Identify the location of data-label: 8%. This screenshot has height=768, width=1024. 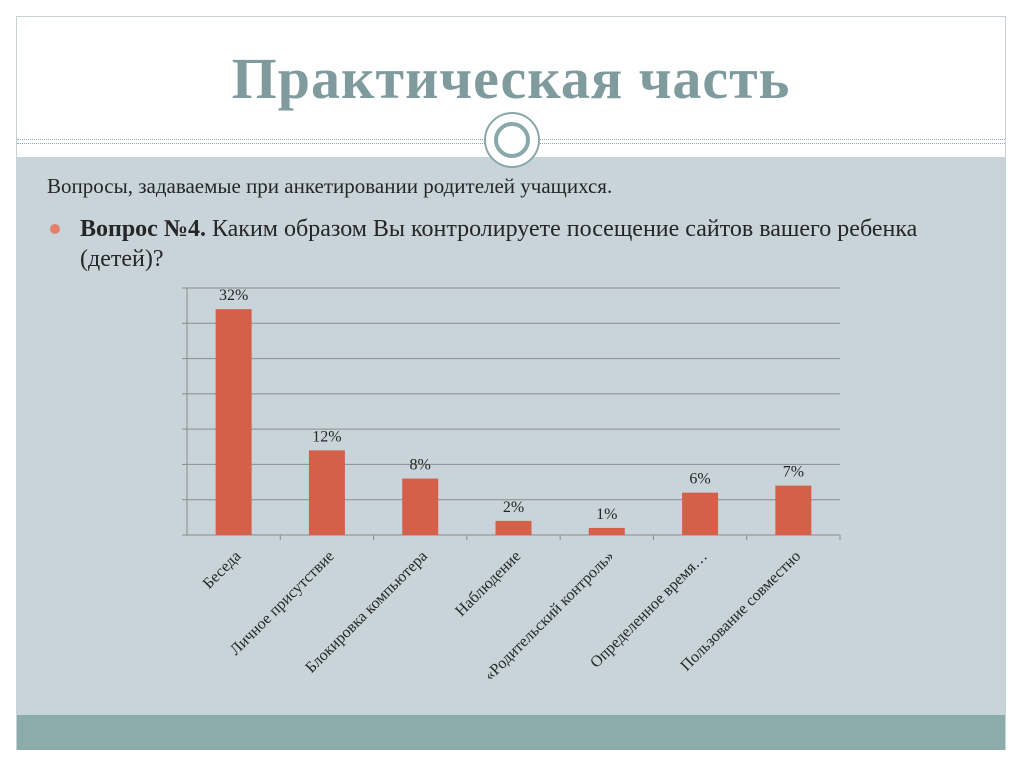
(420, 465).